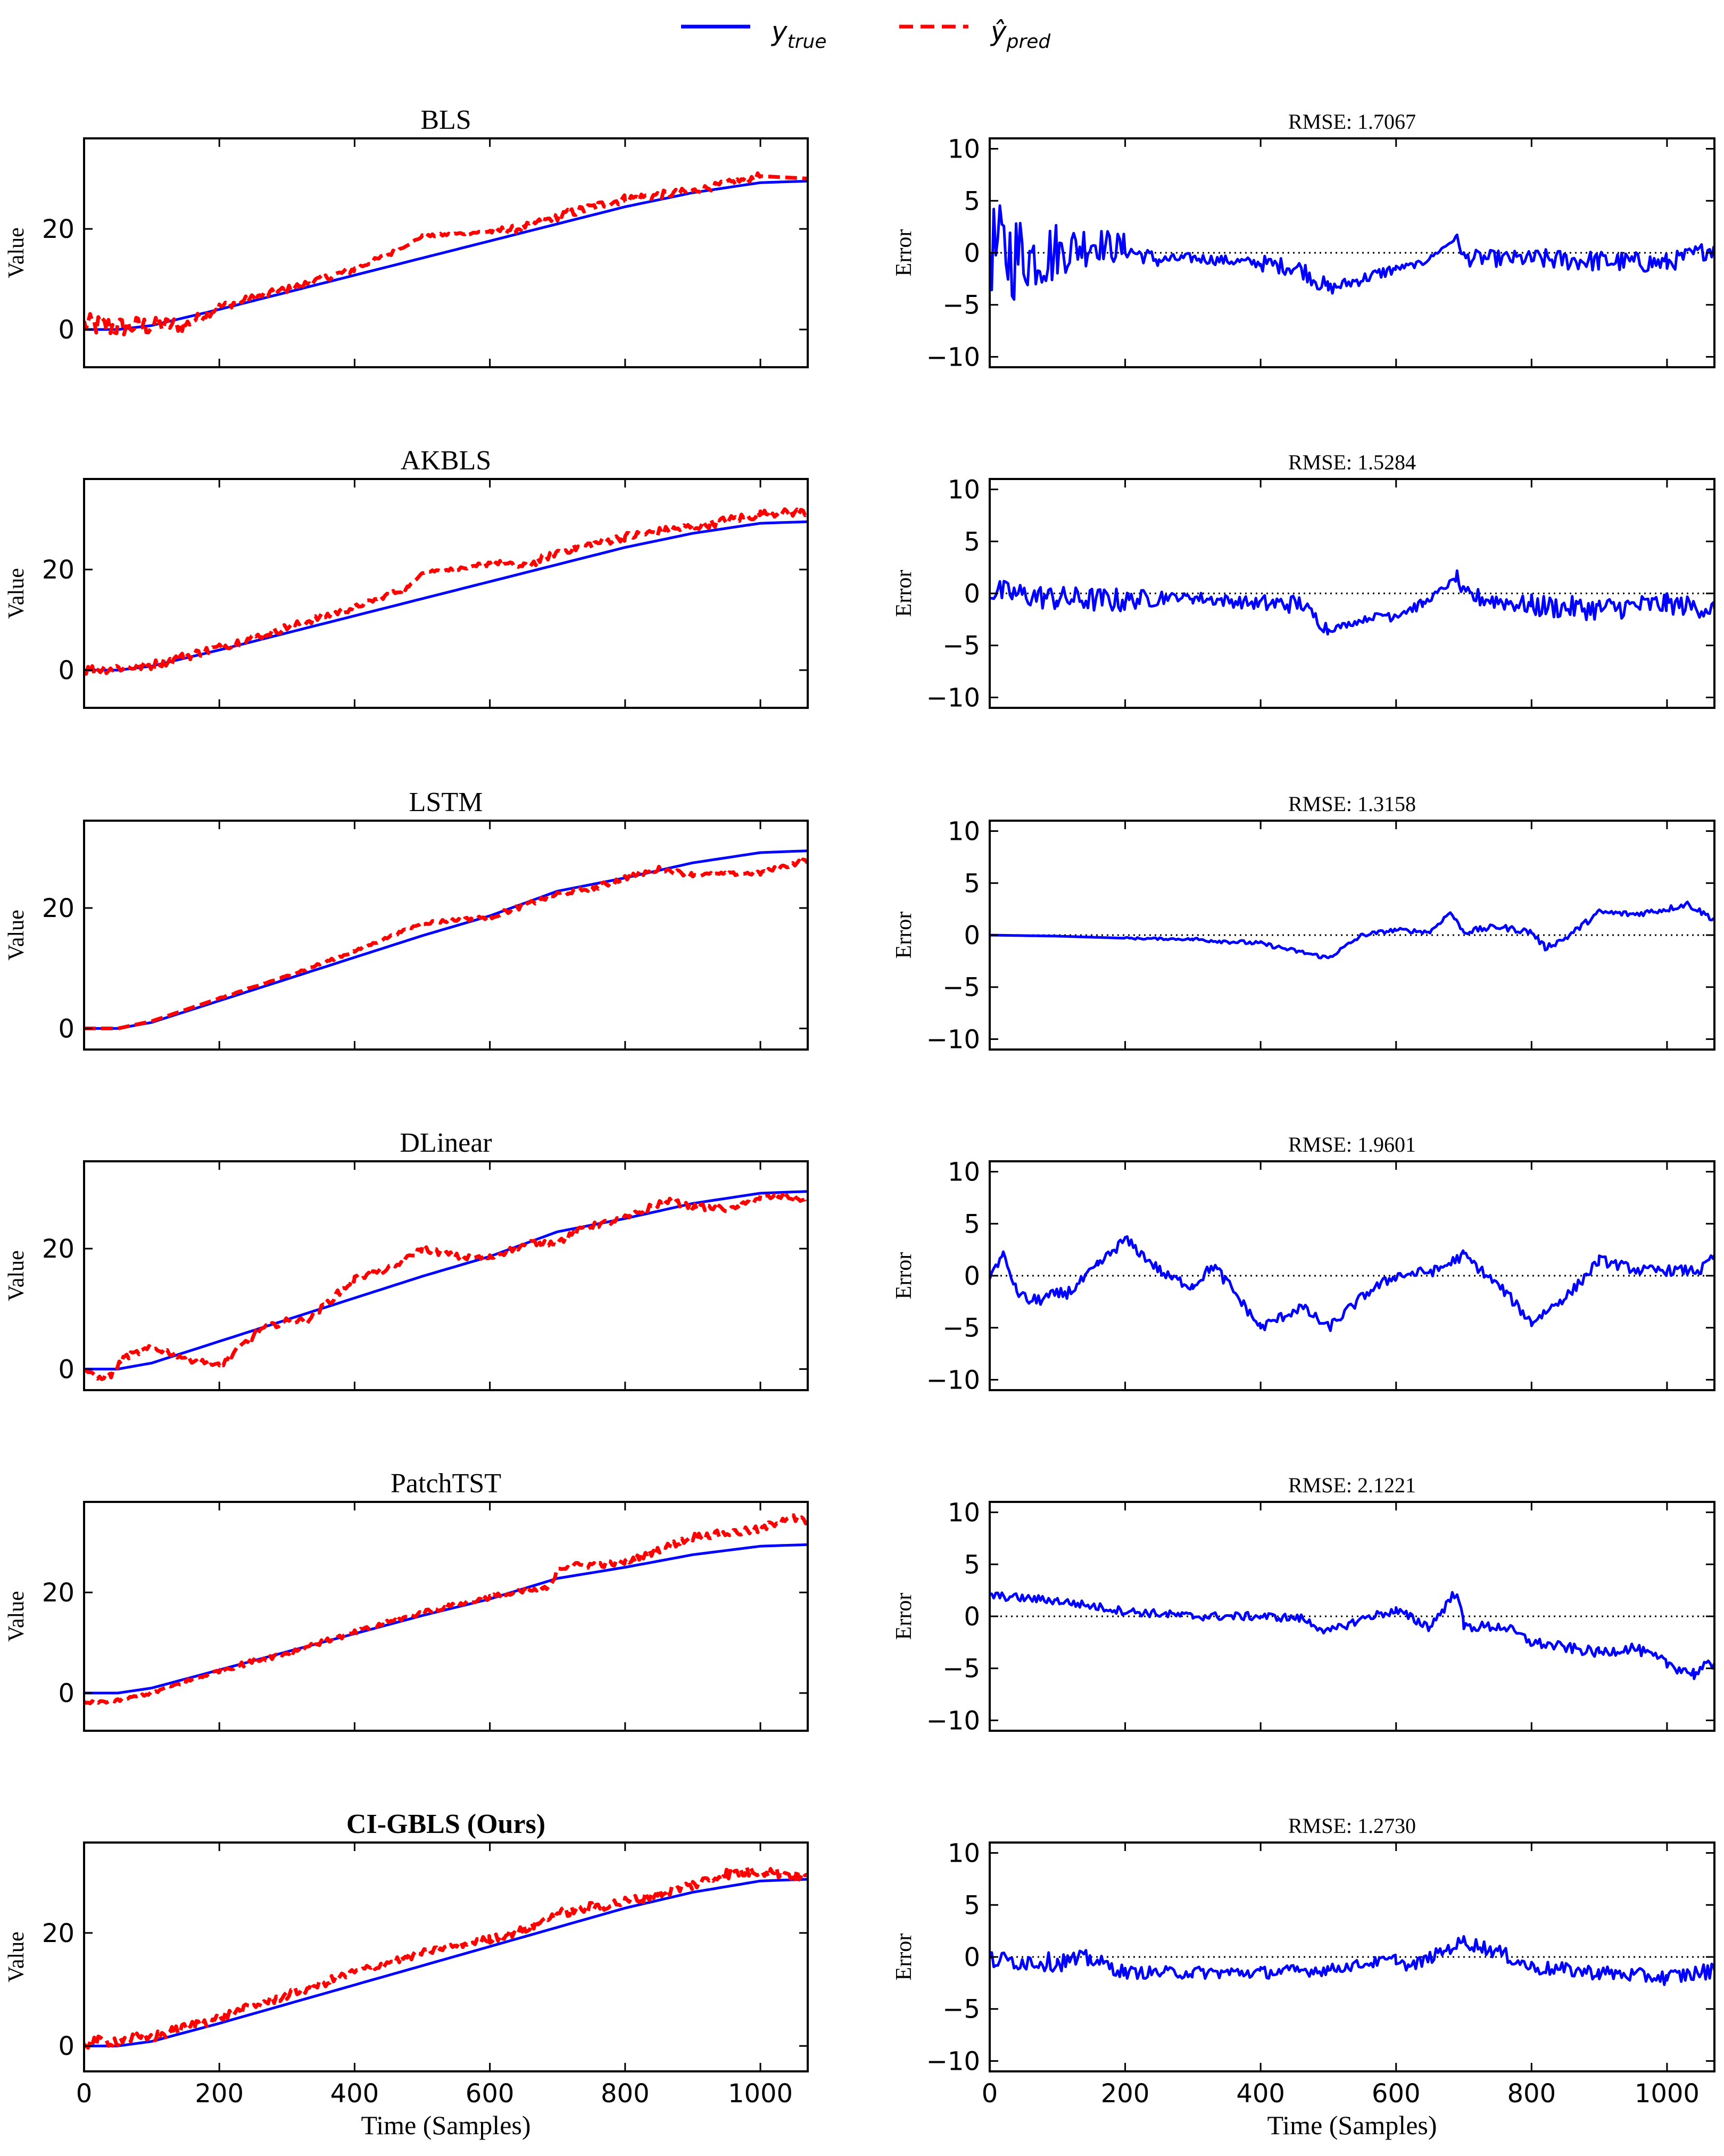 This screenshot has height=2156, width=1724. Describe the element at coordinates (798, 34) in the screenshot. I see `legend-true-label: ytrue` at that location.